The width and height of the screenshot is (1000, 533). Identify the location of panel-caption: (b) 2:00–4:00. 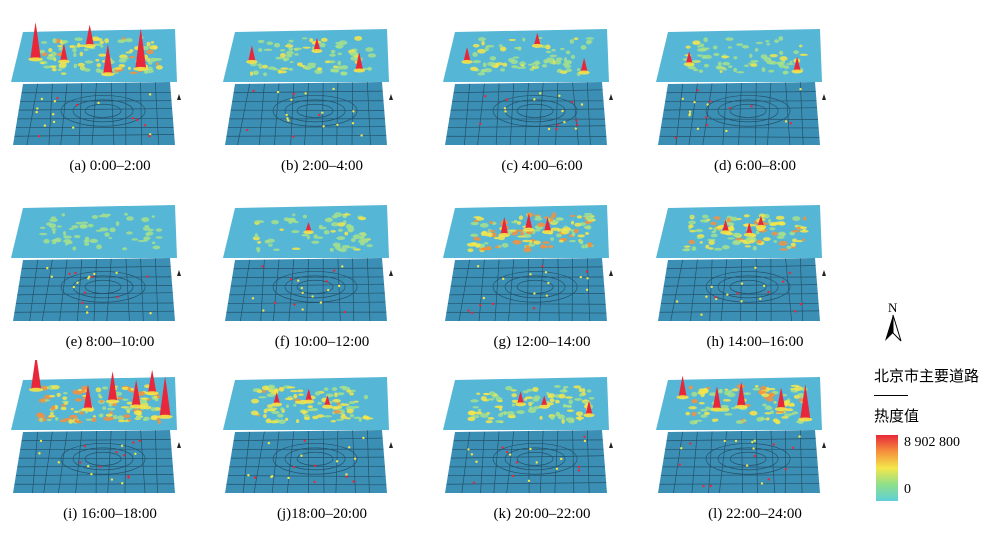
(322, 166).